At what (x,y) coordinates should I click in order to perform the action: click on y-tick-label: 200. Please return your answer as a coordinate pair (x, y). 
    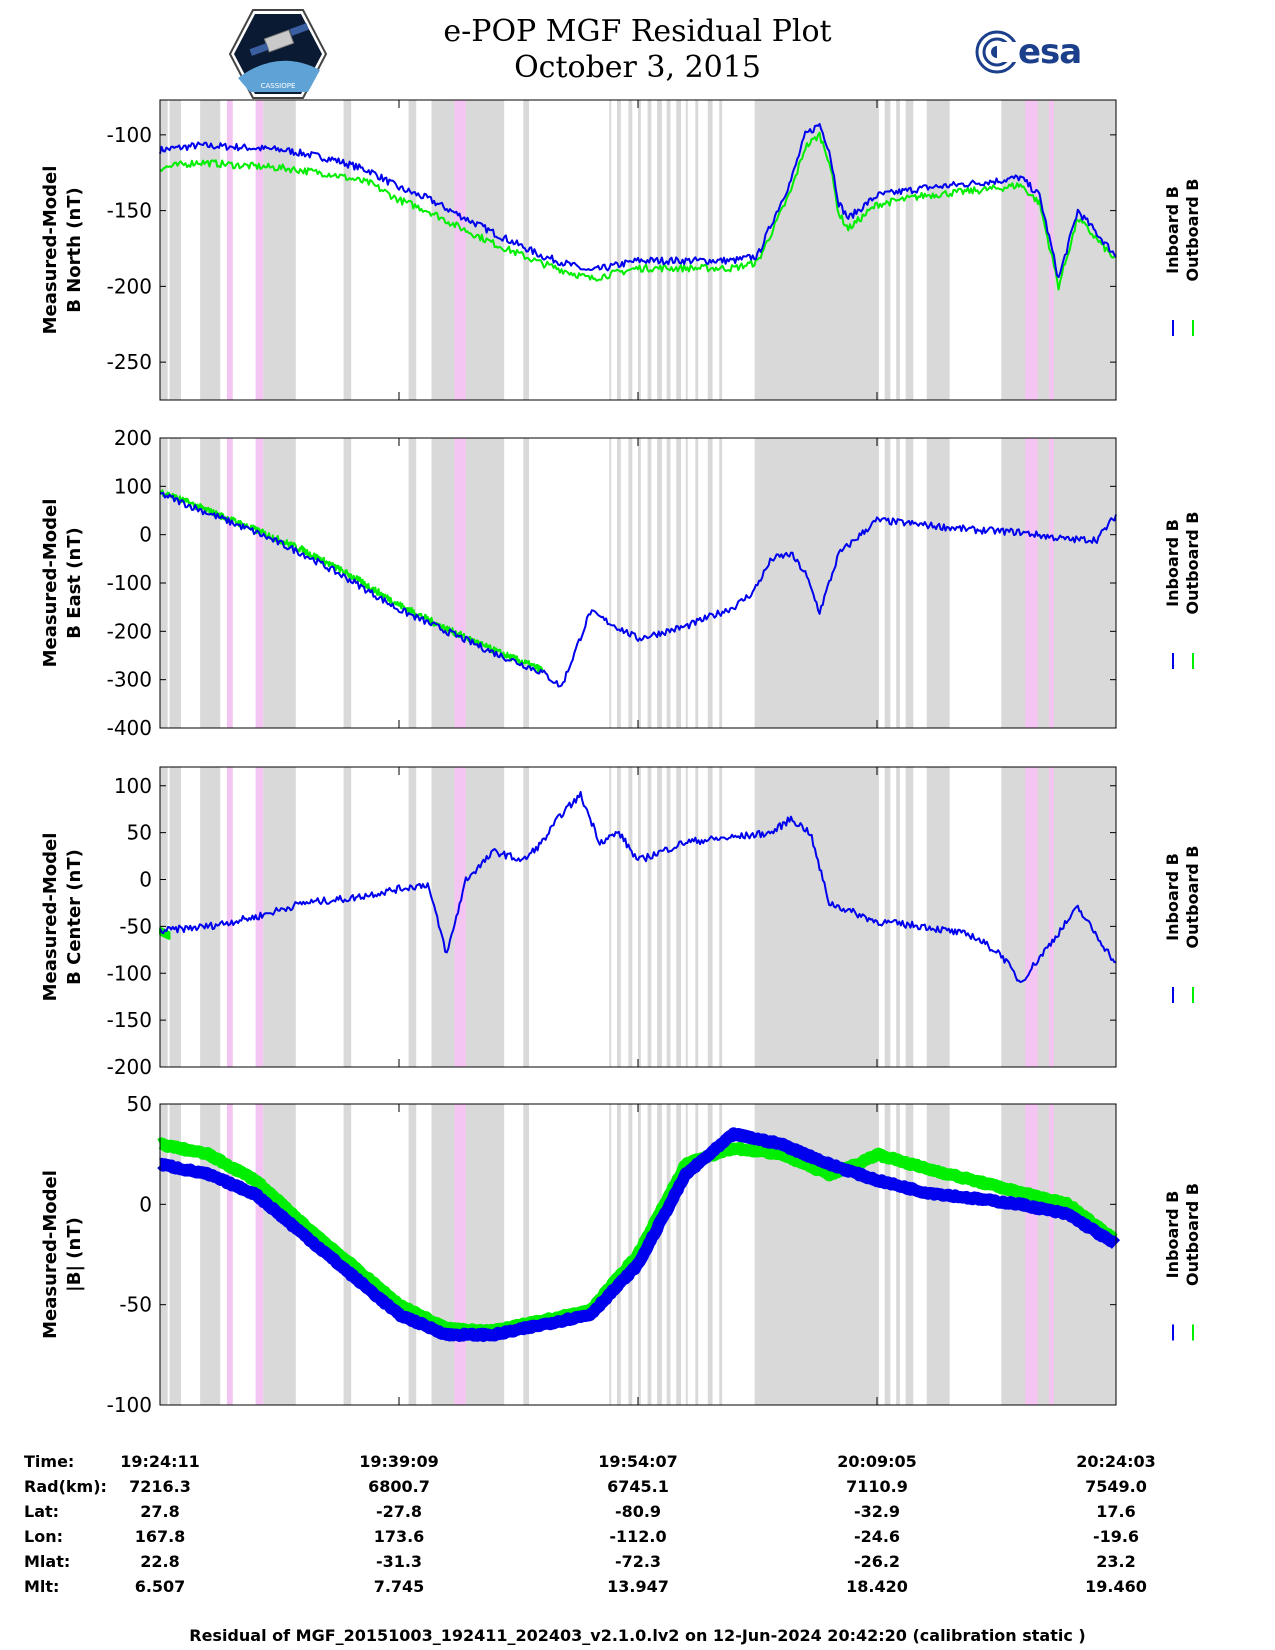
    Looking at the image, I should click on (133, 438).